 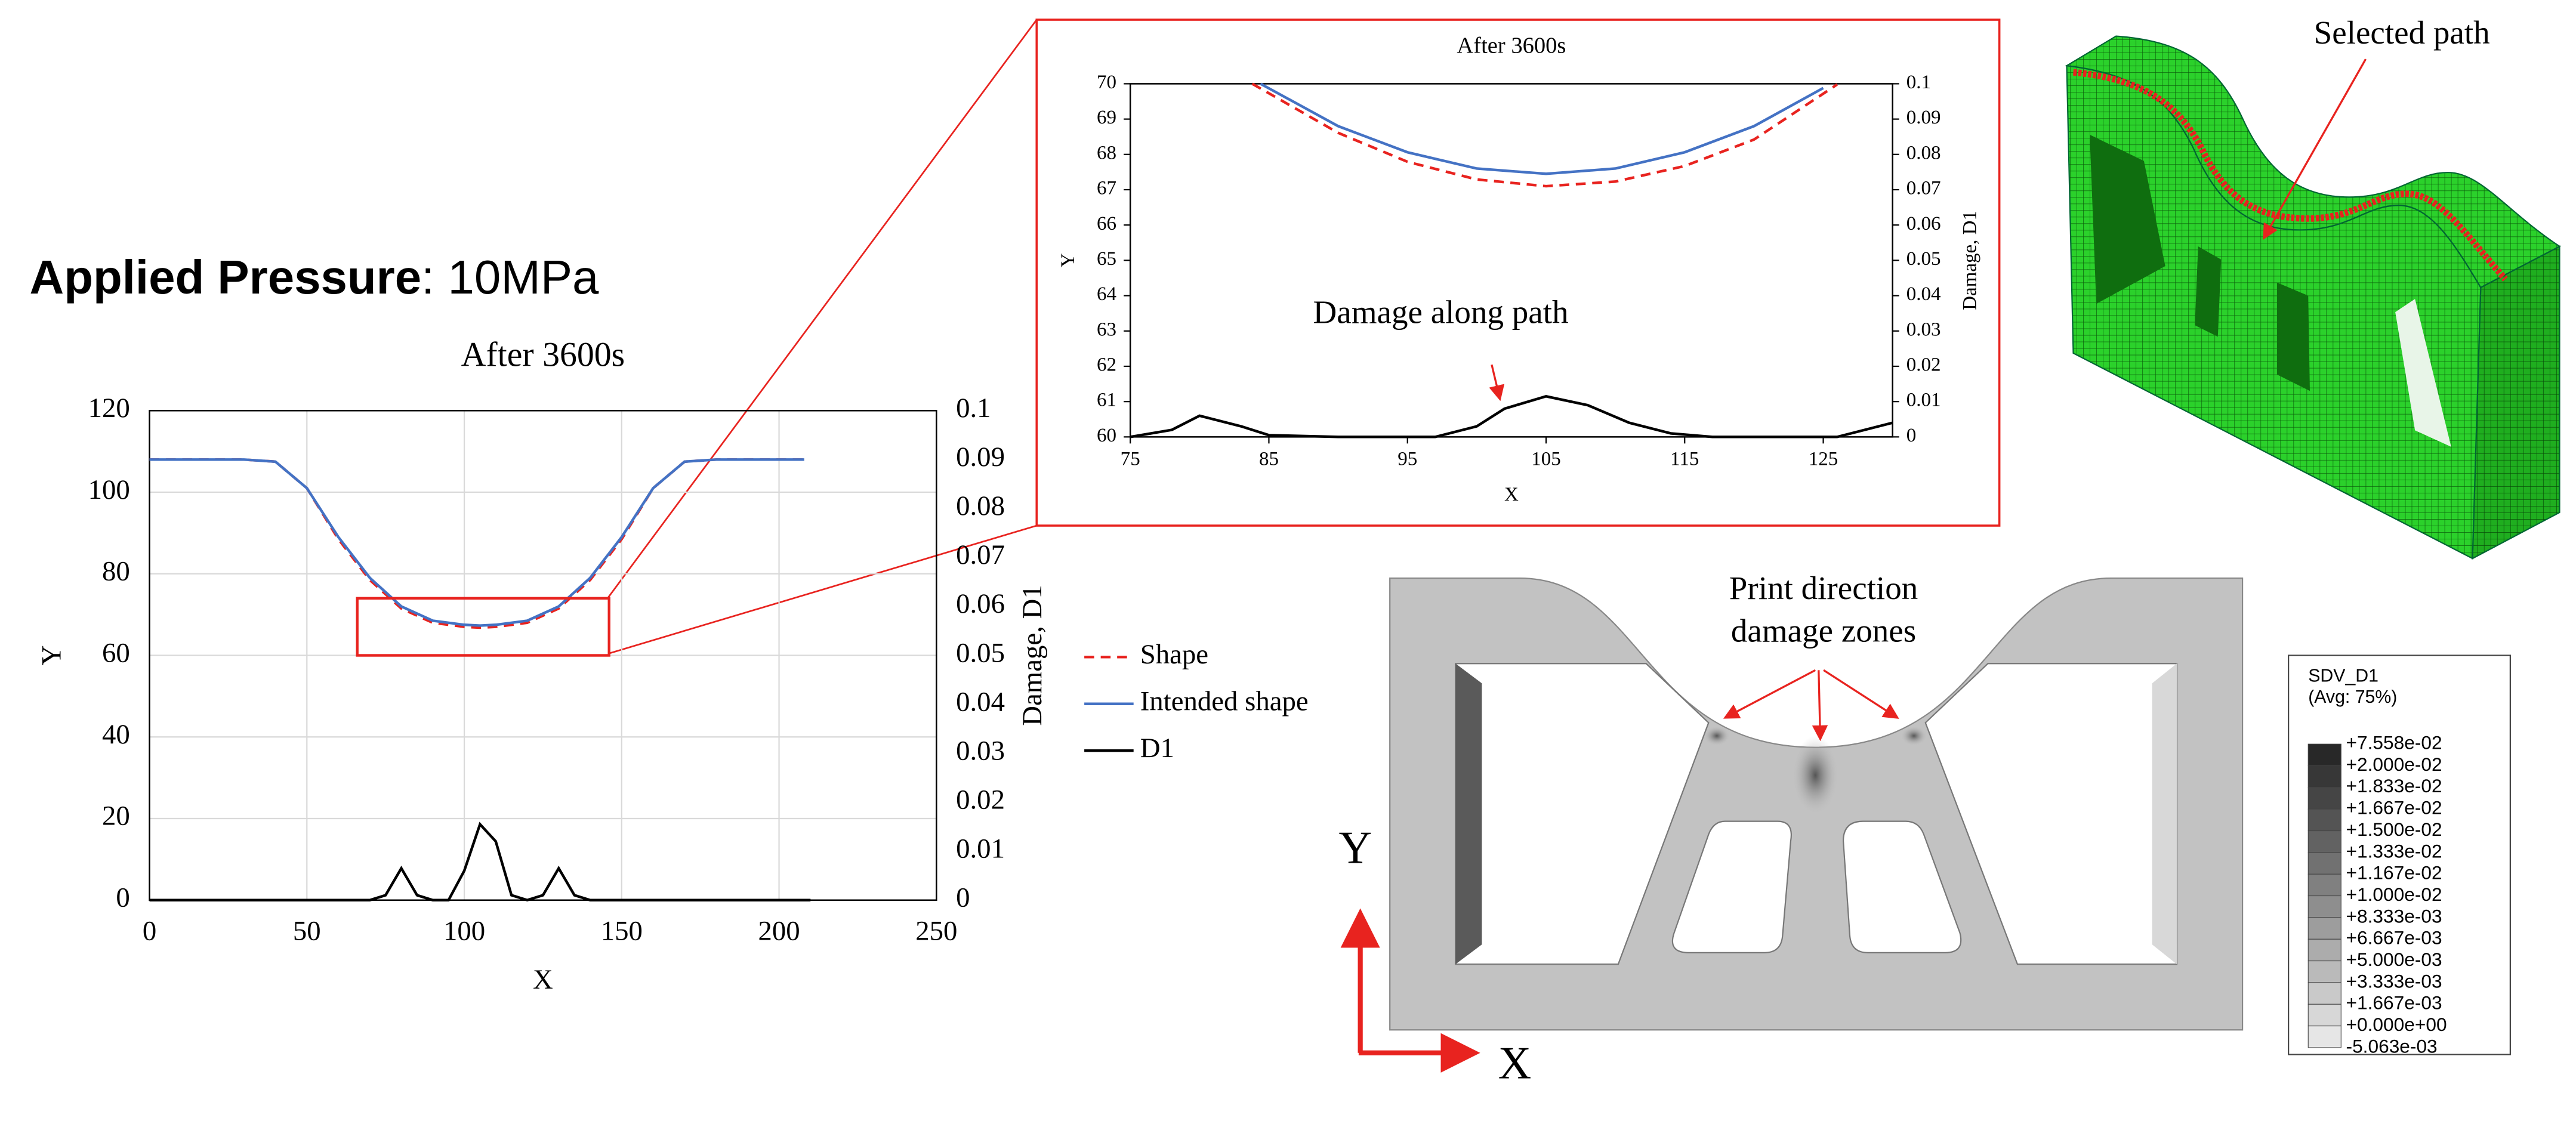 What do you see at coordinates (1106, 400) in the screenshot?
I see `y-tick-label: 61` at bounding box center [1106, 400].